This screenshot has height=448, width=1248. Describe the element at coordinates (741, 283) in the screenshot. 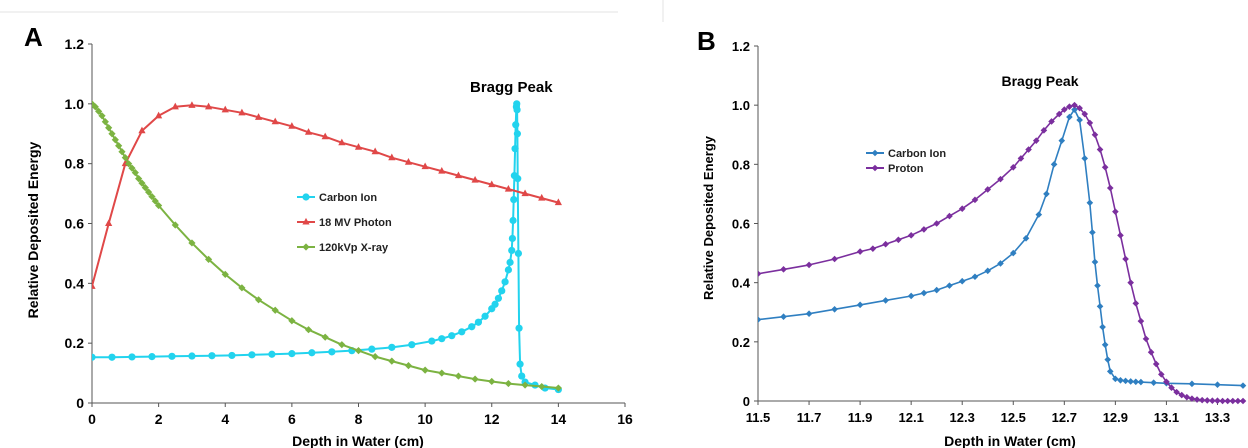

I see `y-tick-label-b: 0.4` at that location.